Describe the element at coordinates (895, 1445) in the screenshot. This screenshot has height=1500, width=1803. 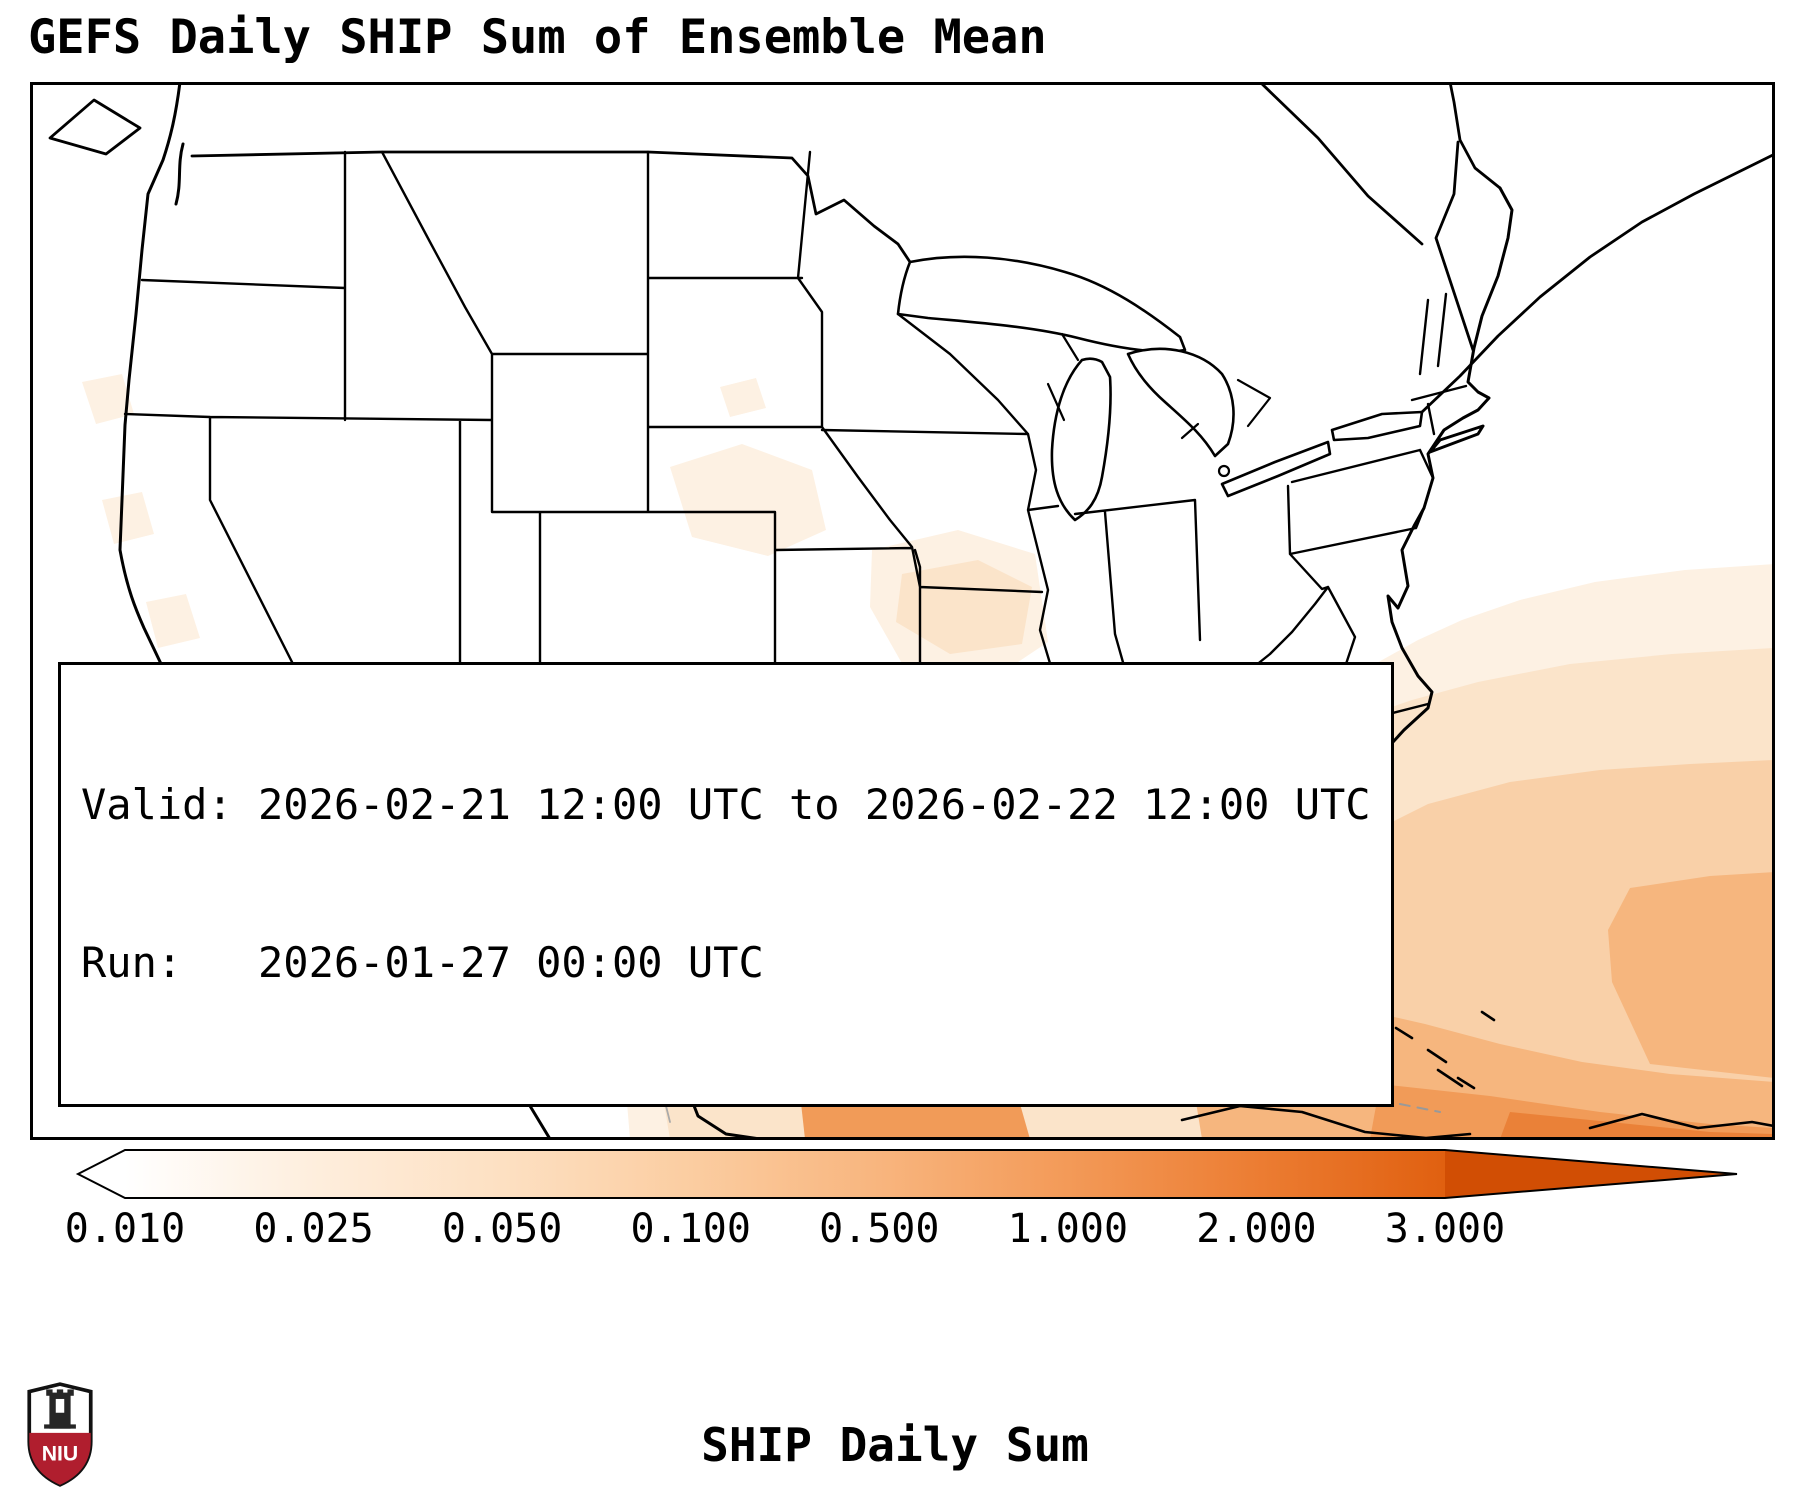
I see `colorbar-axis-label: SHIP Daily Sum` at that location.